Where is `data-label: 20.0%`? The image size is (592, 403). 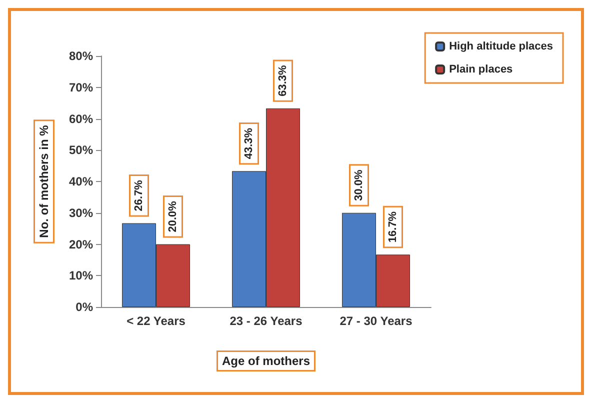 data-label: 20.0% is located at coordinates (173, 216).